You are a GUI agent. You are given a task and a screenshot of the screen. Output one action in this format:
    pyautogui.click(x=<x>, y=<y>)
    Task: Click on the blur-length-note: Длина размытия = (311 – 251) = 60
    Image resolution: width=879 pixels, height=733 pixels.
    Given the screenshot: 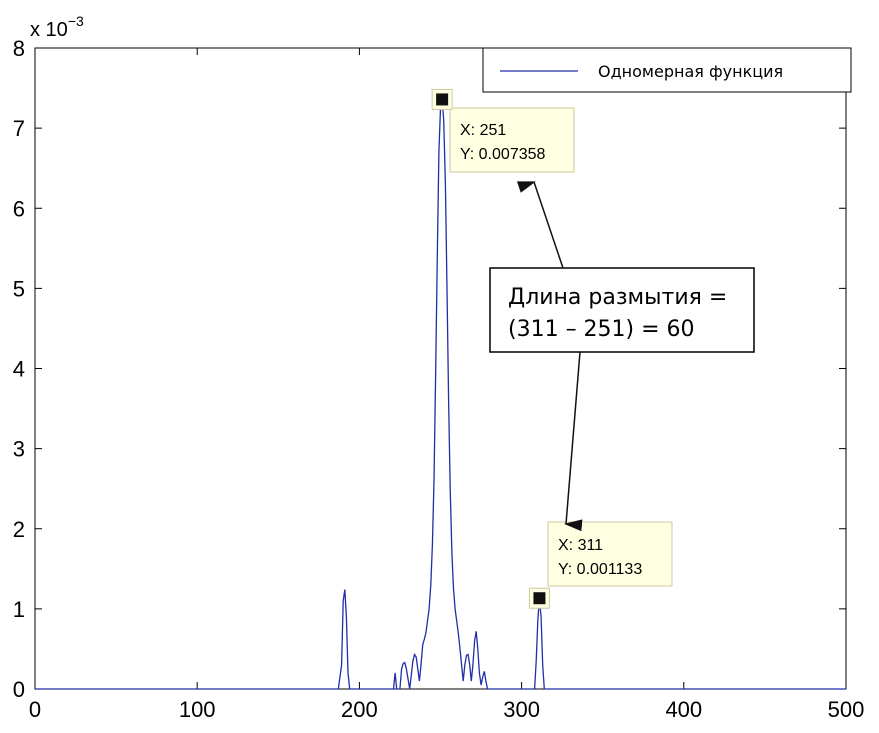 What is the action you would take?
    pyautogui.click(x=622, y=310)
    